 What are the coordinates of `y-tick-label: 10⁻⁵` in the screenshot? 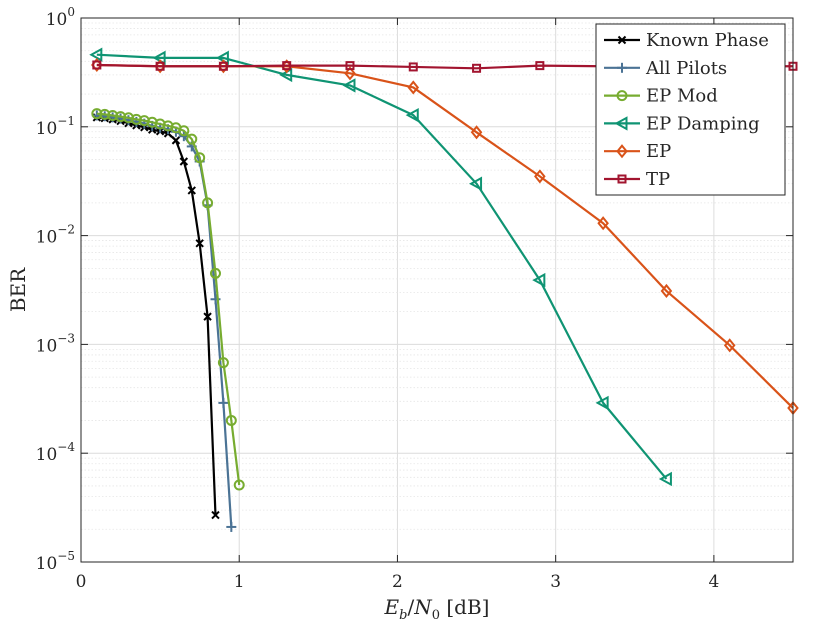 It's located at (55, 561).